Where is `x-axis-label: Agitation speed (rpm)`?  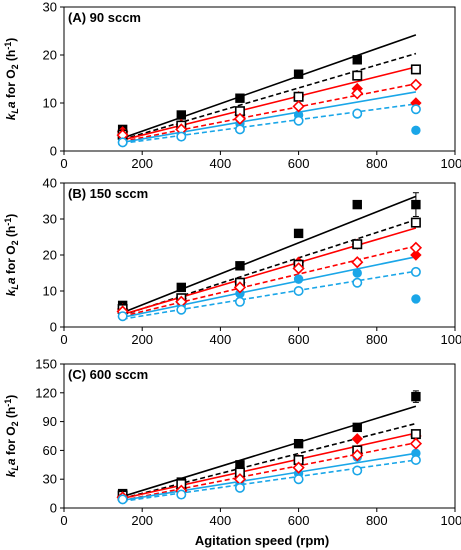 x-axis-label: Agitation speed (rpm) is located at coordinates (262, 540).